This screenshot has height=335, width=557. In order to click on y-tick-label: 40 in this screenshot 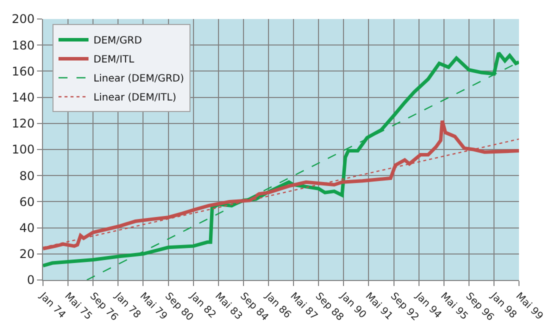, I will do `click(27, 228)`.